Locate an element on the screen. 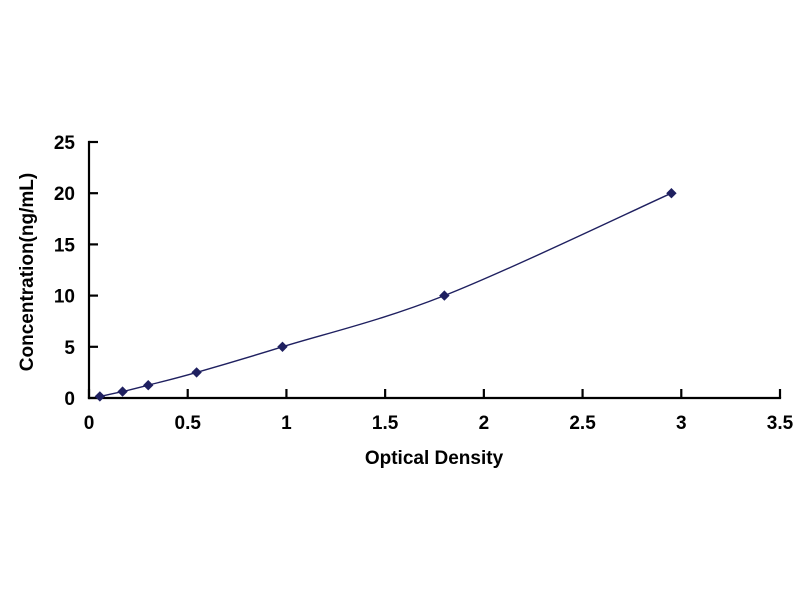 This screenshot has height=600, width=800. y-axis-tick-labels: 0 5 10 15 20 25 is located at coordinates (65, 271).